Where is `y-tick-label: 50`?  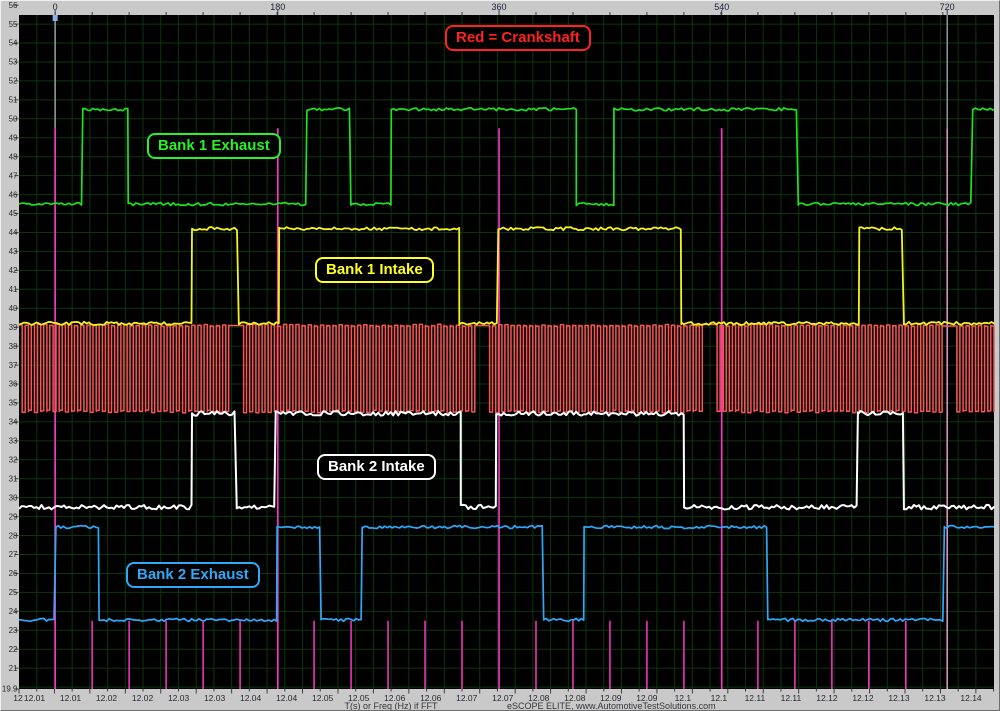 y-tick-label: 50 is located at coordinates (13, 119).